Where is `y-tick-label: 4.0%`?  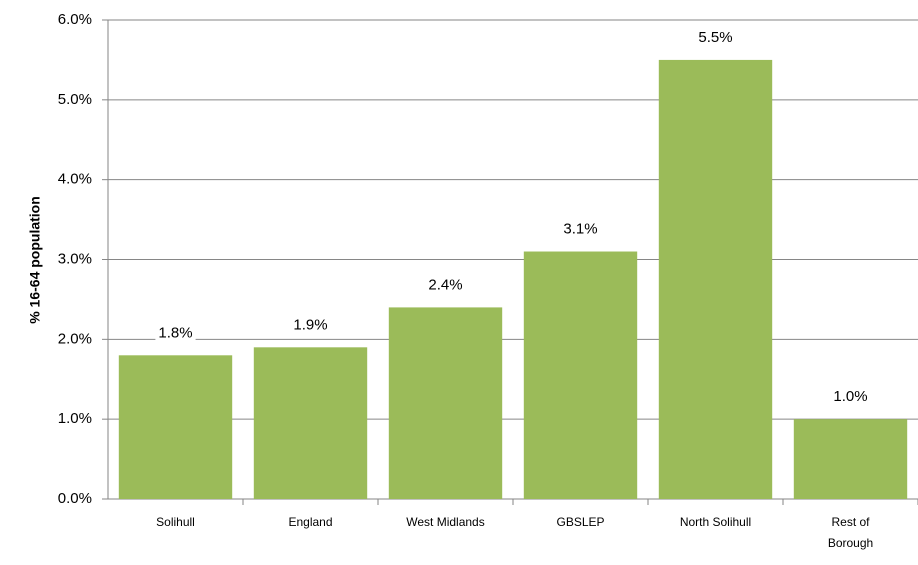 y-tick-label: 4.0% is located at coordinates (75, 179).